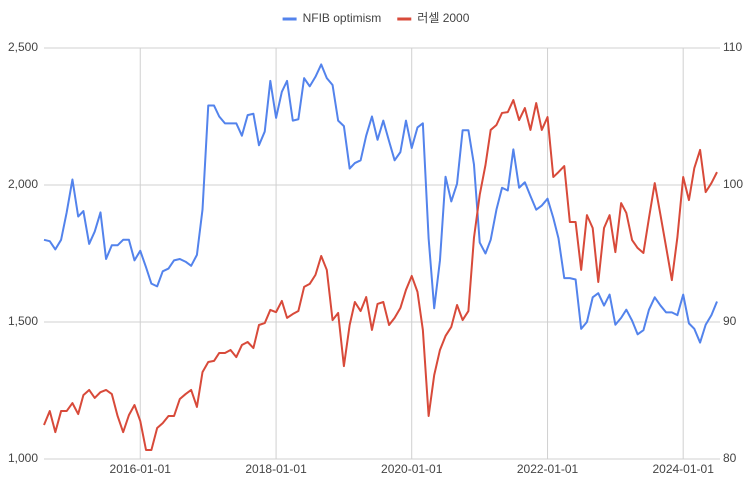  I want to click on y2-tick-label: 110, so click(732, 47).